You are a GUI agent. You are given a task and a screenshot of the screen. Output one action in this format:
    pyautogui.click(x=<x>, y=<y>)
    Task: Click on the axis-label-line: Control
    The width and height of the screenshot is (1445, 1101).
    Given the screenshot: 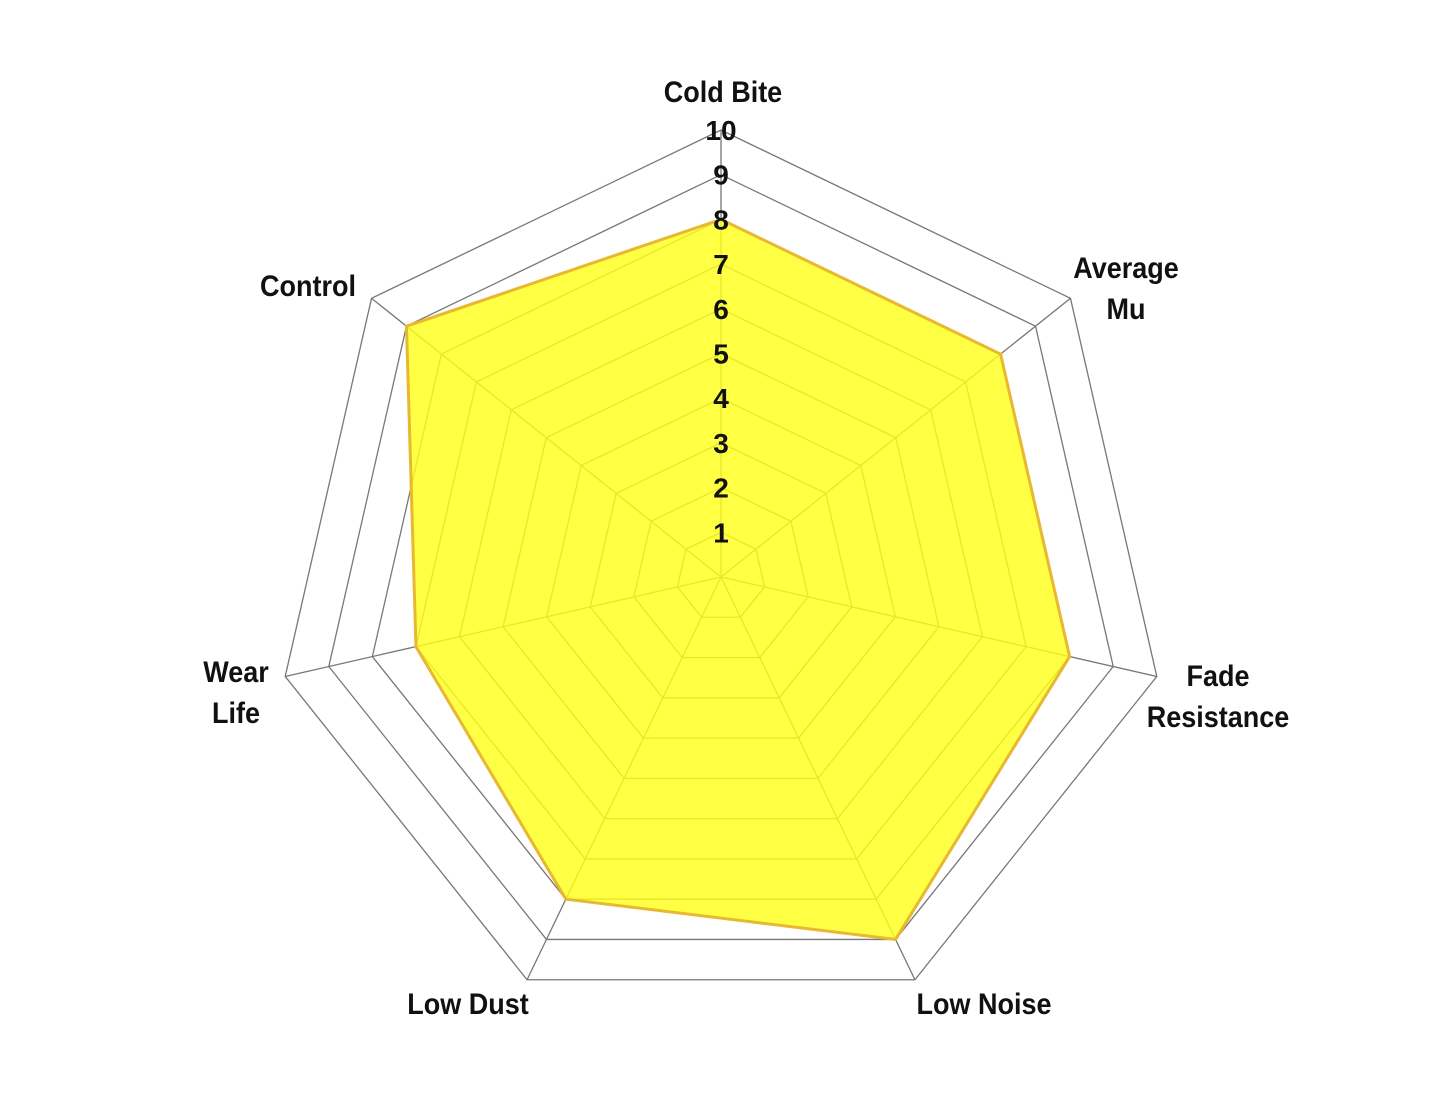 What is the action you would take?
    pyautogui.click(x=308, y=287)
    